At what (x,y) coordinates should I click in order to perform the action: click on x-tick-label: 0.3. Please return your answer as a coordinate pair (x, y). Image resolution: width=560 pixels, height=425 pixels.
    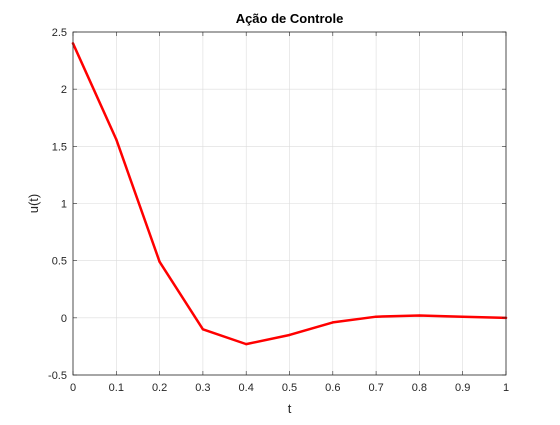
    Looking at the image, I should click on (202, 388).